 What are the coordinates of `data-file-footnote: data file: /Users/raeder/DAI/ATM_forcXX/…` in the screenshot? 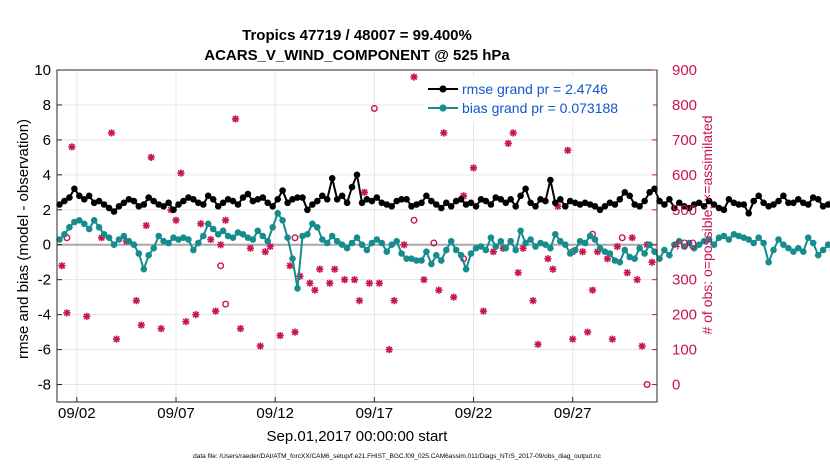 It's located at (397, 456).